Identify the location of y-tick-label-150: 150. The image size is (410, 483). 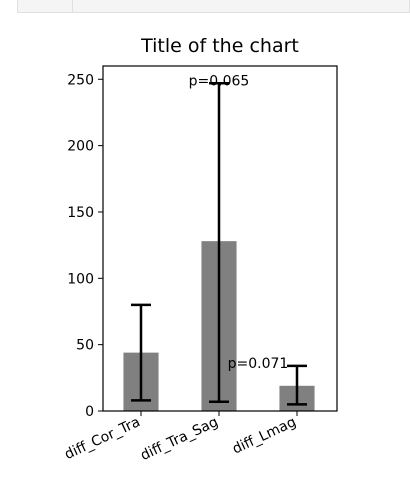
(80, 213).